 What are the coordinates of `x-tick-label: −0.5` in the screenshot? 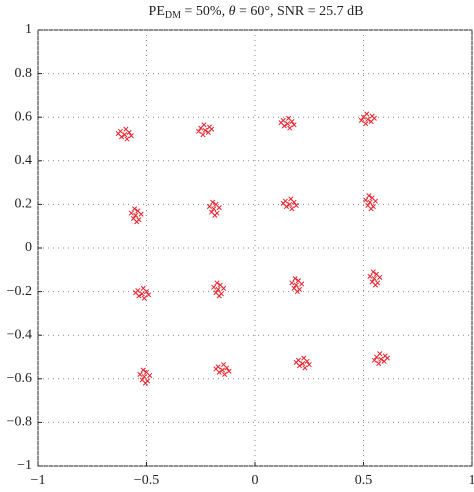 It's located at (146, 480).